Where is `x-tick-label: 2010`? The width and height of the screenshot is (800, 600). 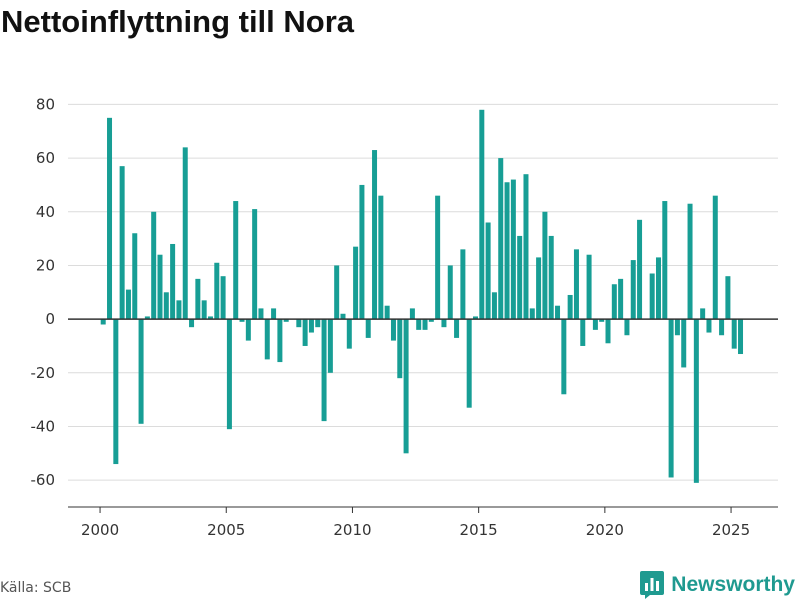
x-tick-label: 2010 is located at coordinates (352, 530).